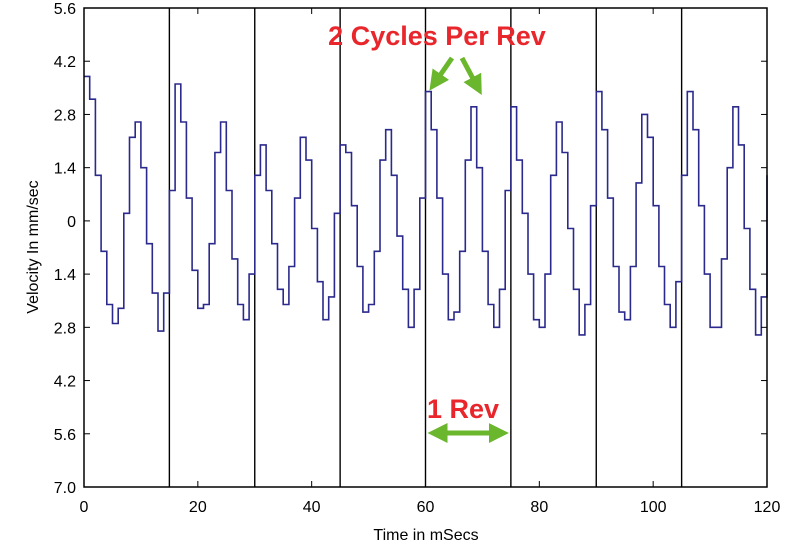  What do you see at coordinates (767, 507) in the screenshot?
I see `x-tick-label: 120` at bounding box center [767, 507].